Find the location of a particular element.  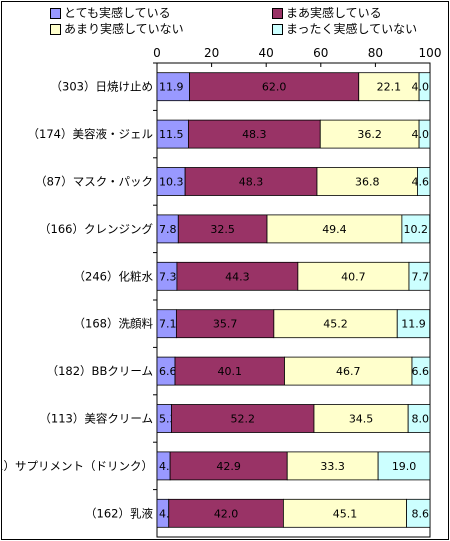

legend-swatch-mattaku is located at coordinates (277, 29).